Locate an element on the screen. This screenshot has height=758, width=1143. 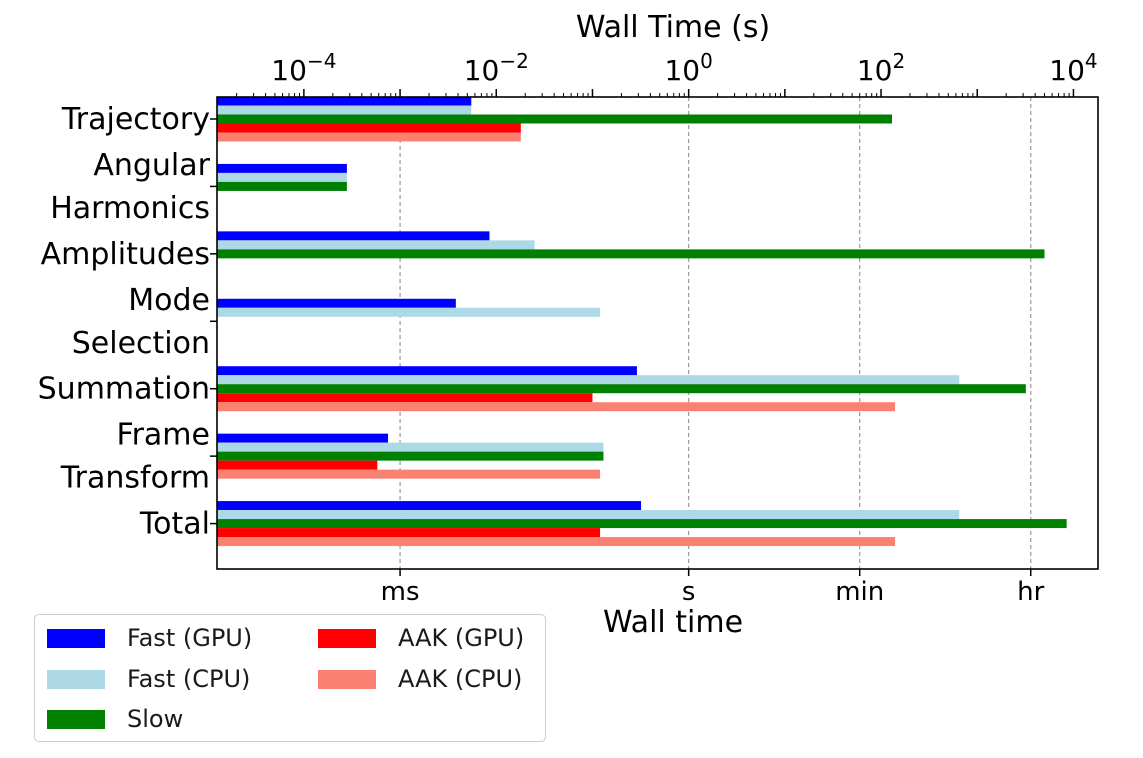
legend-label: Fast (CPU) is located at coordinates (189, 679).